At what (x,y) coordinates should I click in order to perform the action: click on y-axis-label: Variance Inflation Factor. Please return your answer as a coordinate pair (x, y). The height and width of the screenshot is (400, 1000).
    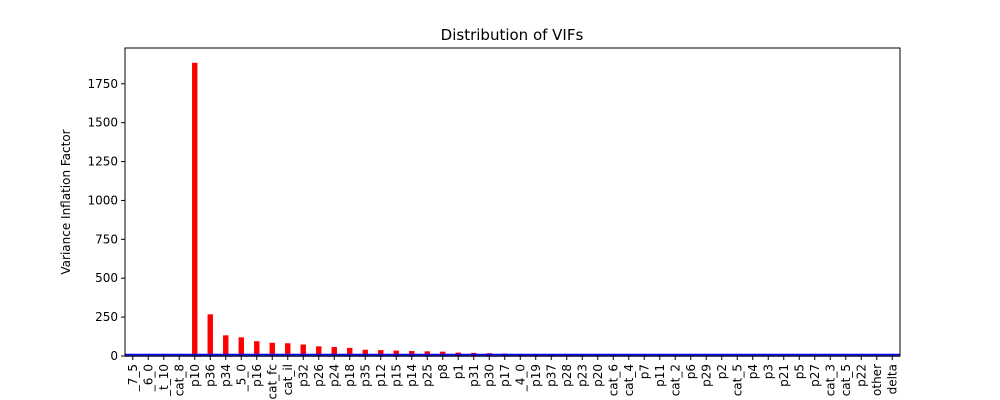
    Looking at the image, I should click on (66, 201).